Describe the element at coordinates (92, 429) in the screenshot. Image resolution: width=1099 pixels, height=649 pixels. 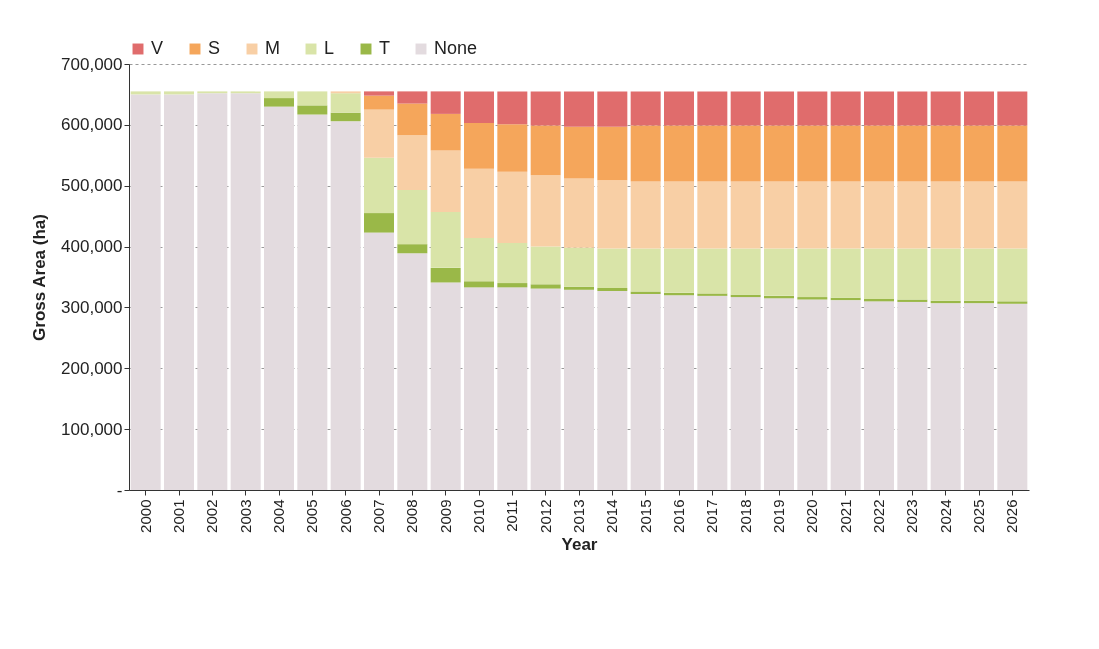
I see `y-tick-label: 100,000` at that location.